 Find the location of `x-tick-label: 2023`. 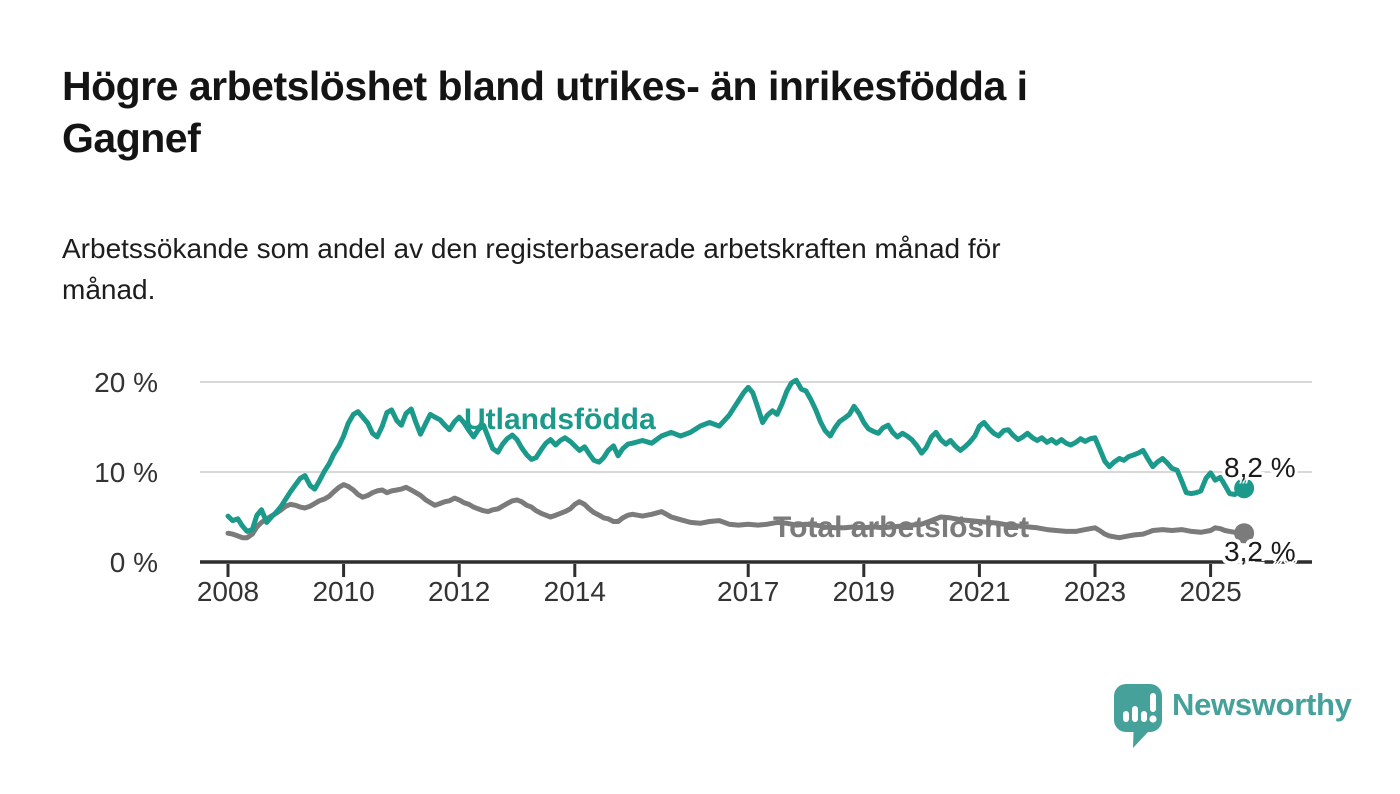

x-tick-label: 2023 is located at coordinates (1095, 591).